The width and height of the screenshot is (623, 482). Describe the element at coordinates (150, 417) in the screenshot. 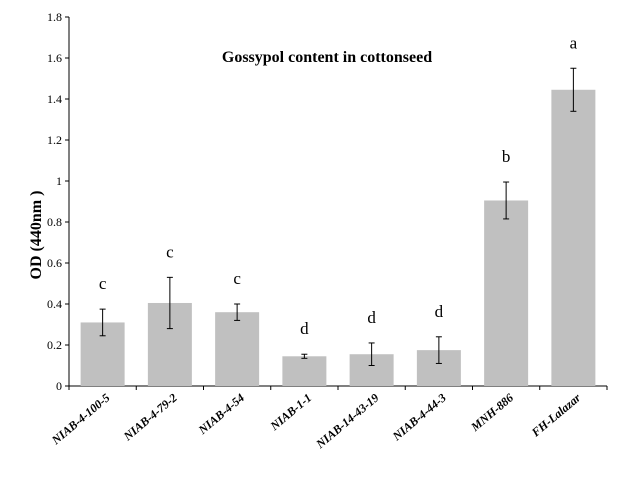

I see `x-category-label: NIAB-4-79-2` at that location.